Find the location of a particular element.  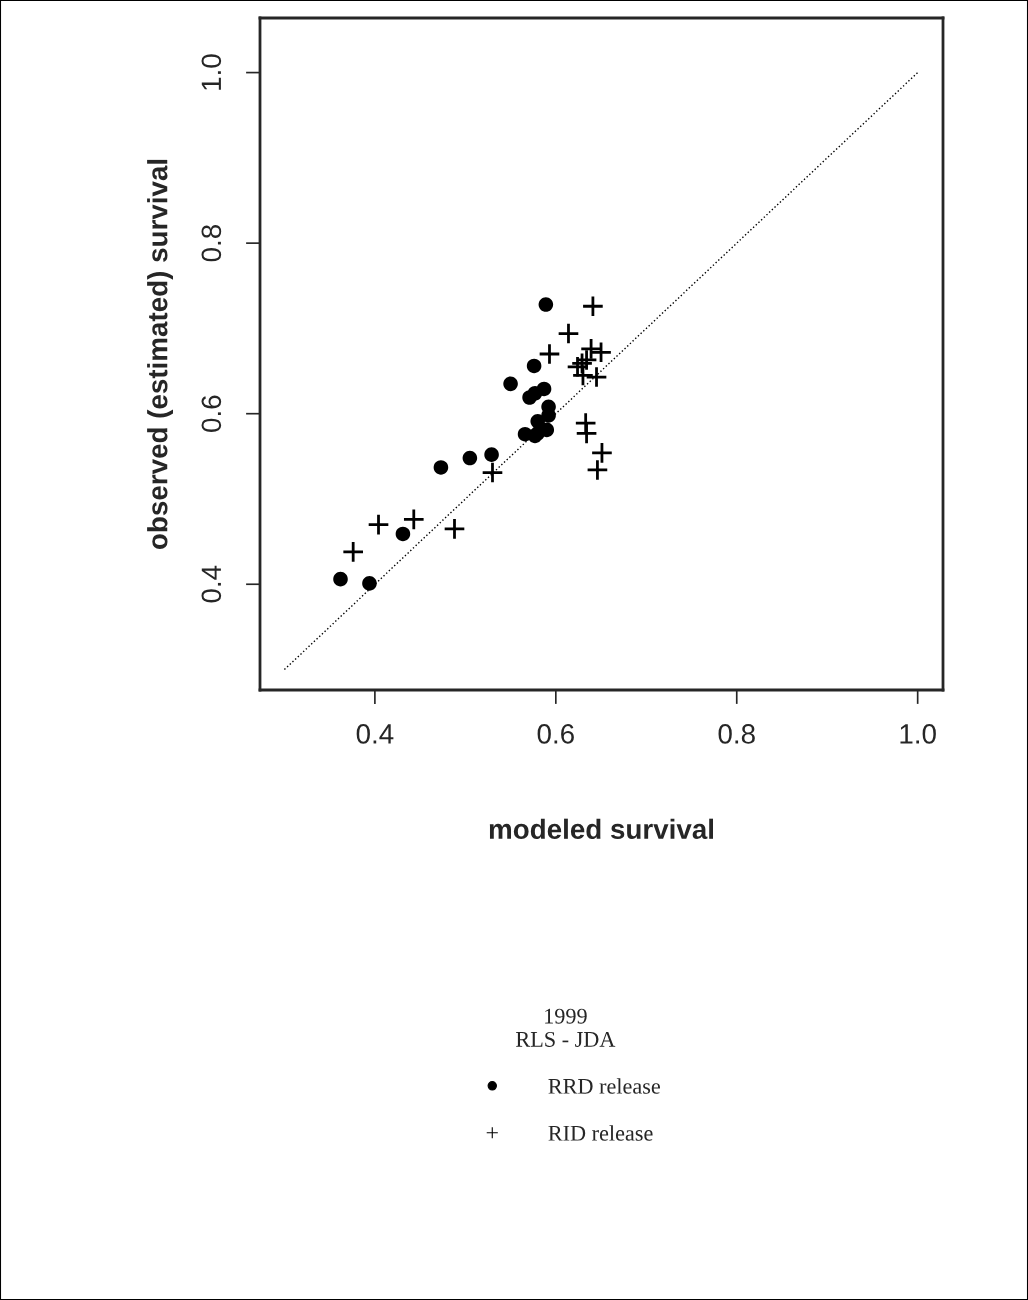

legend-label: RID release is located at coordinates (600, 1133).